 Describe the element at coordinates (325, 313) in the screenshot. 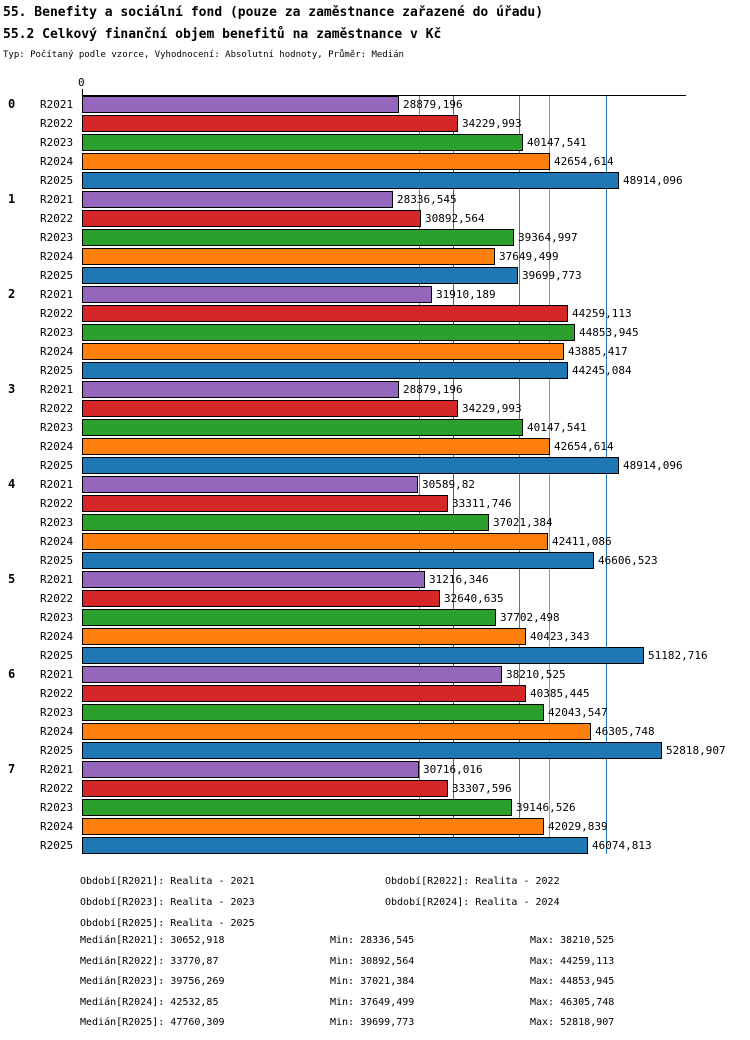

I see `bar-2-r2022` at that location.